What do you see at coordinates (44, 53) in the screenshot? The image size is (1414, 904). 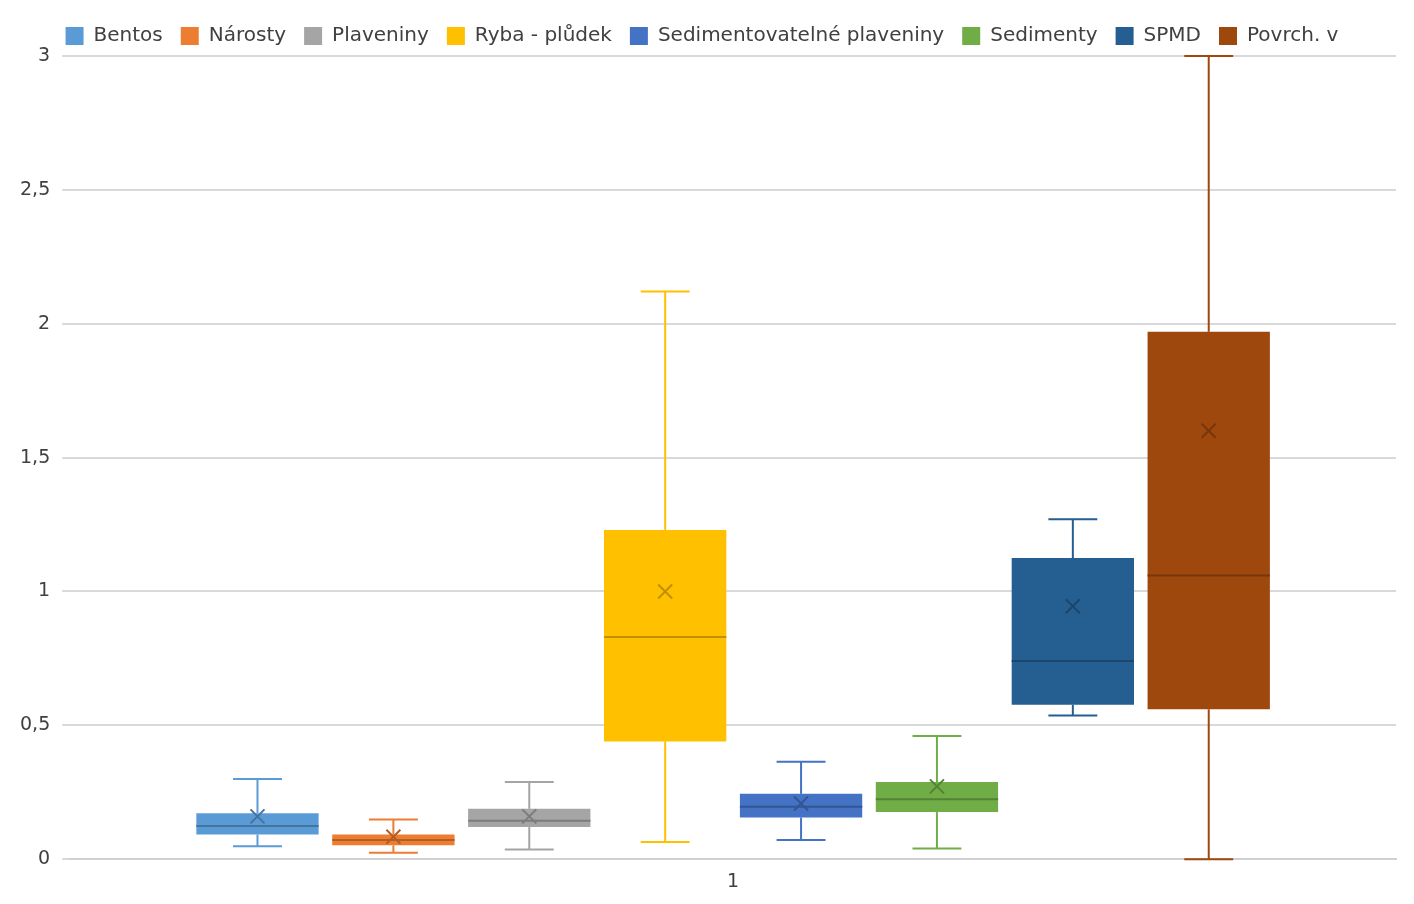 I see `y-tick-label: 3` at bounding box center [44, 53].